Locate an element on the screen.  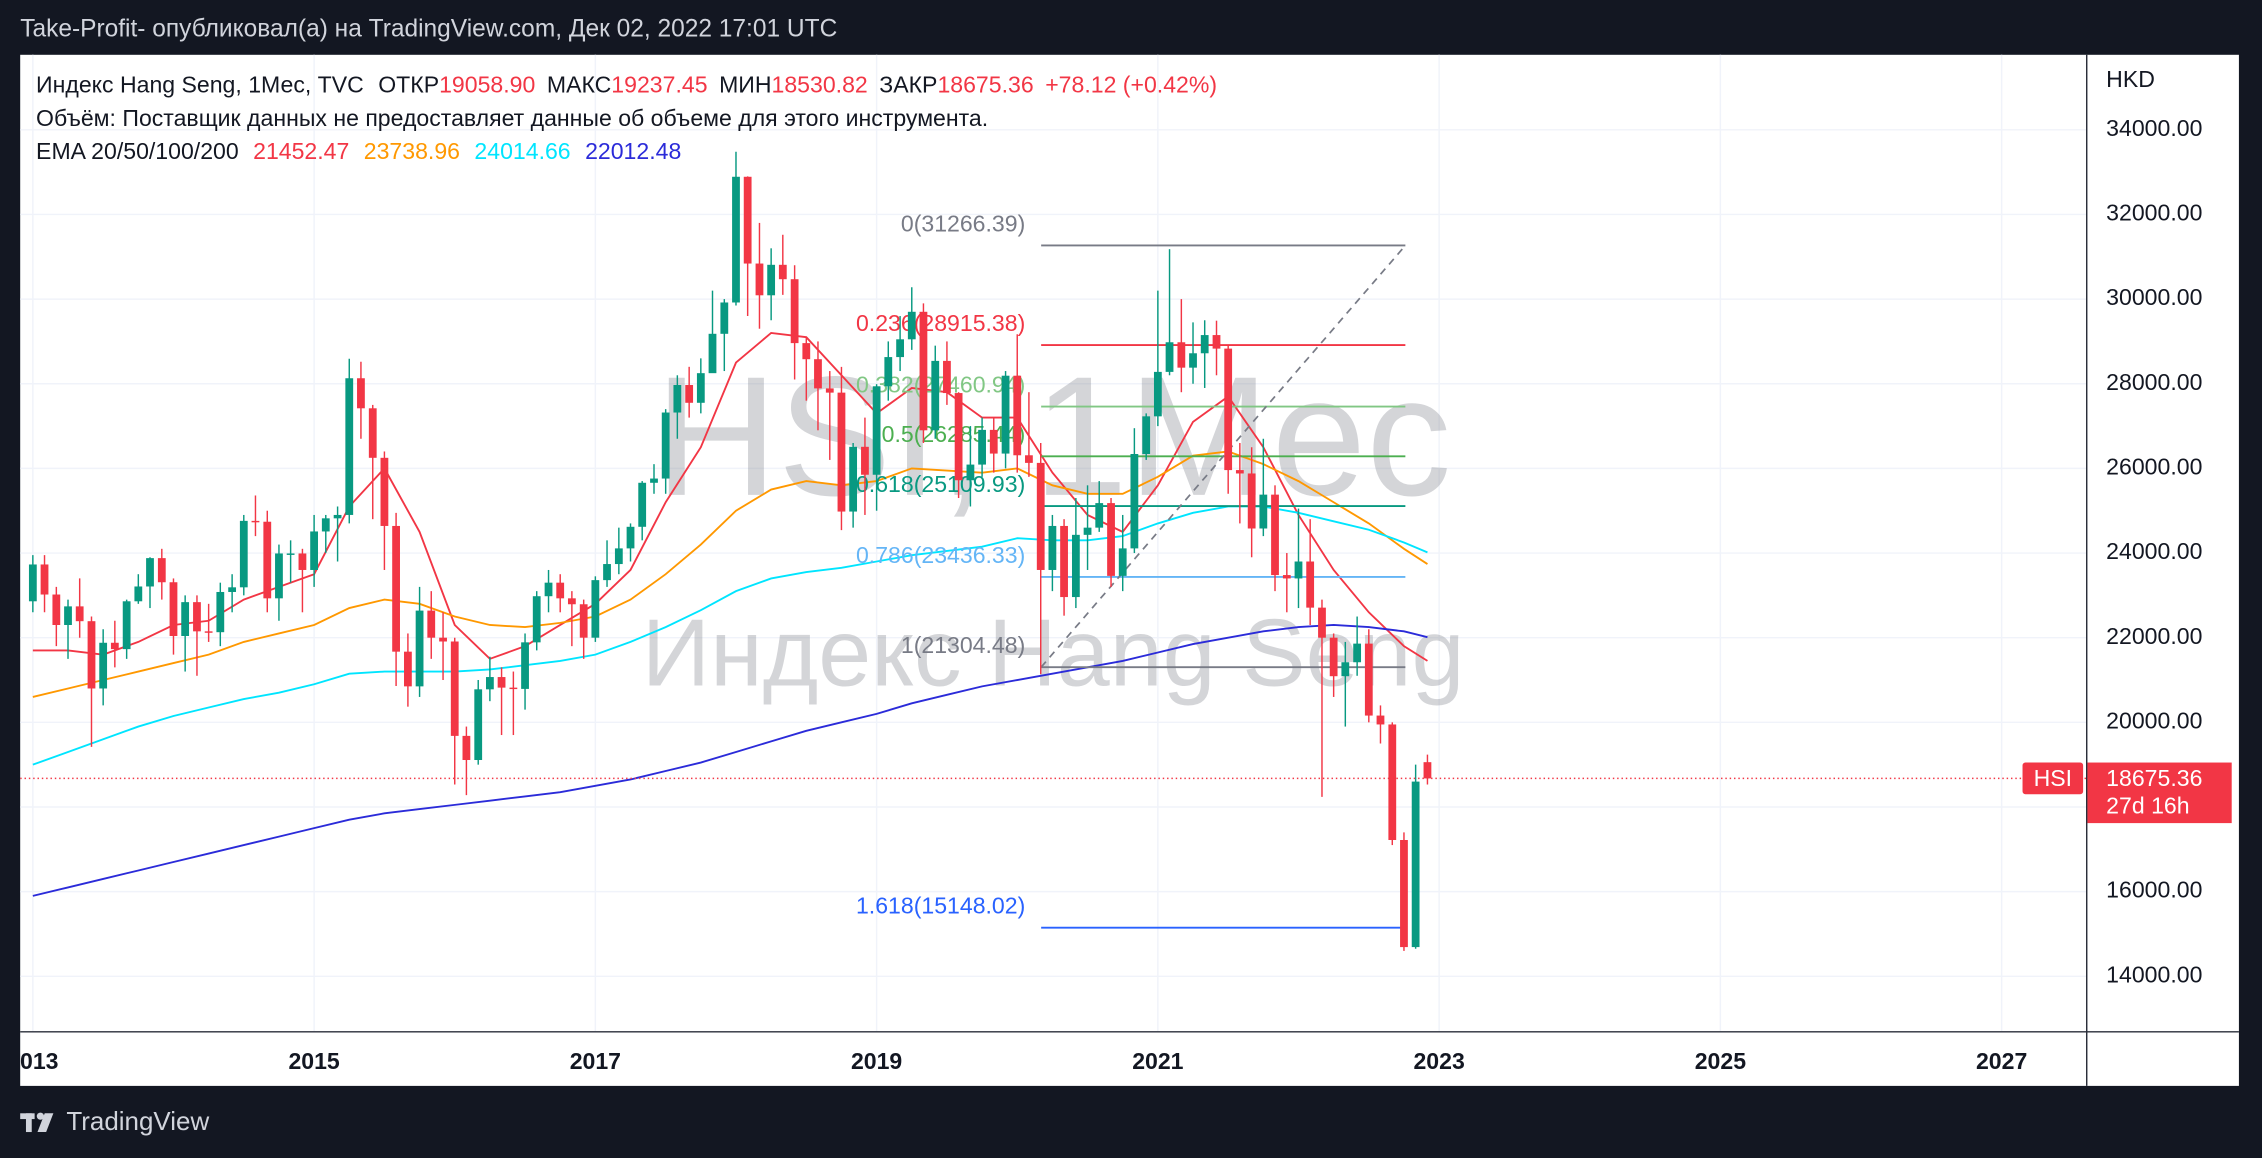
fib-label: 0.618(25109.93) is located at coordinates (940, 484).